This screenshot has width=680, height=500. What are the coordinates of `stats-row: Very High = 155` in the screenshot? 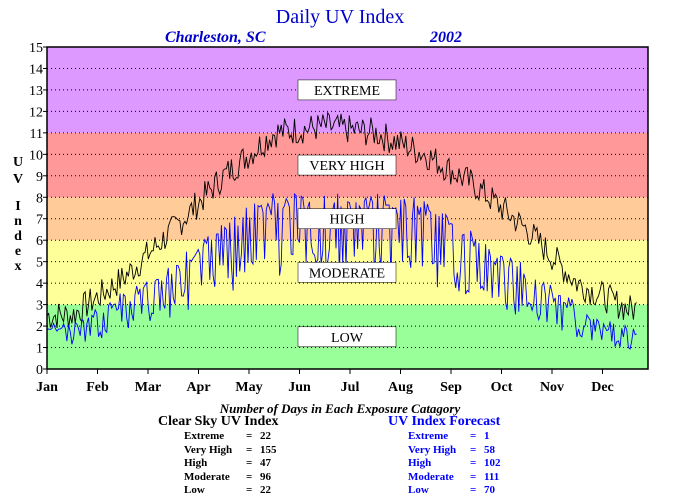 It's located at (231, 451).